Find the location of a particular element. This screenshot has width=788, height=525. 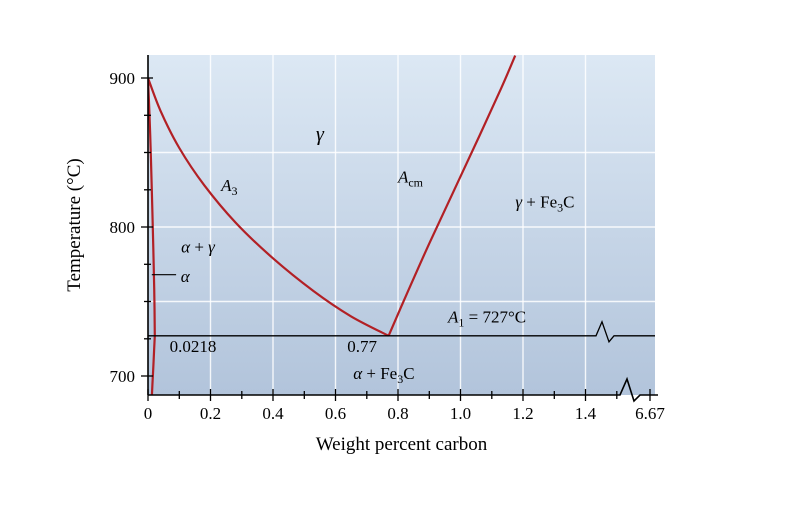

x-tick-label: 0.4 is located at coordinates (273, 413).